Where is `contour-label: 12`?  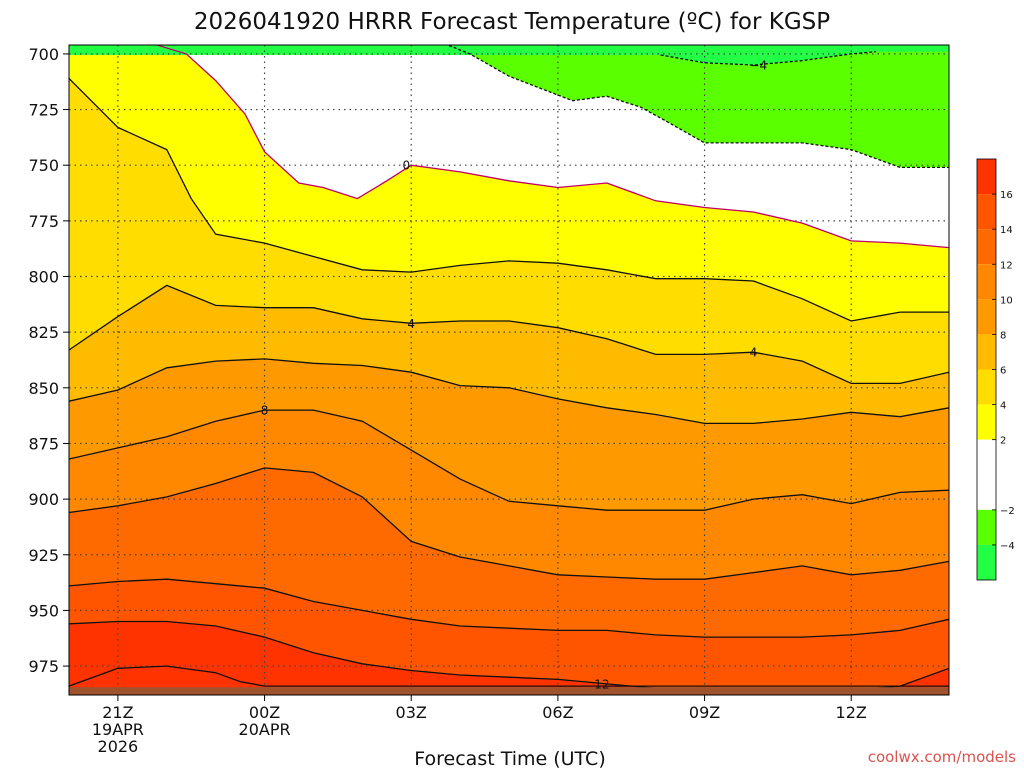
contour-label: 12 is located at coordinates (601, 684).